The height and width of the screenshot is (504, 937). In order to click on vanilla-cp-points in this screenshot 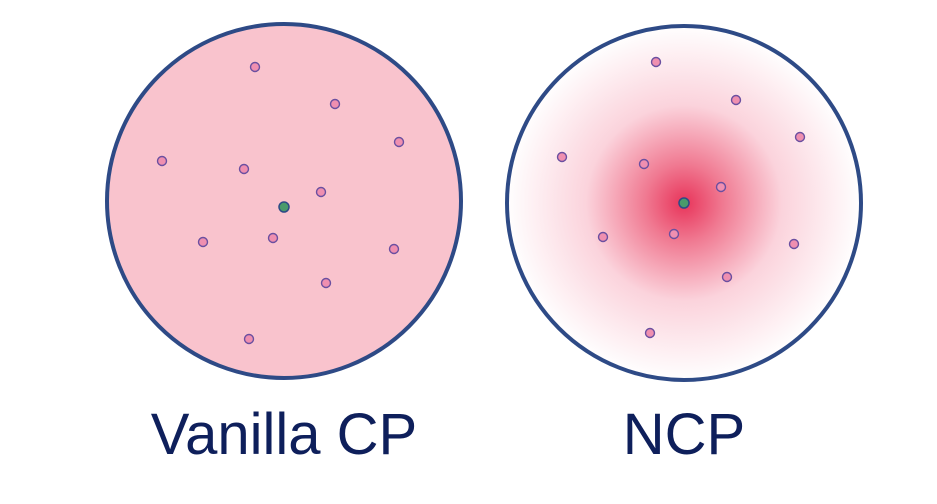, I will do `click(280, 203)`.